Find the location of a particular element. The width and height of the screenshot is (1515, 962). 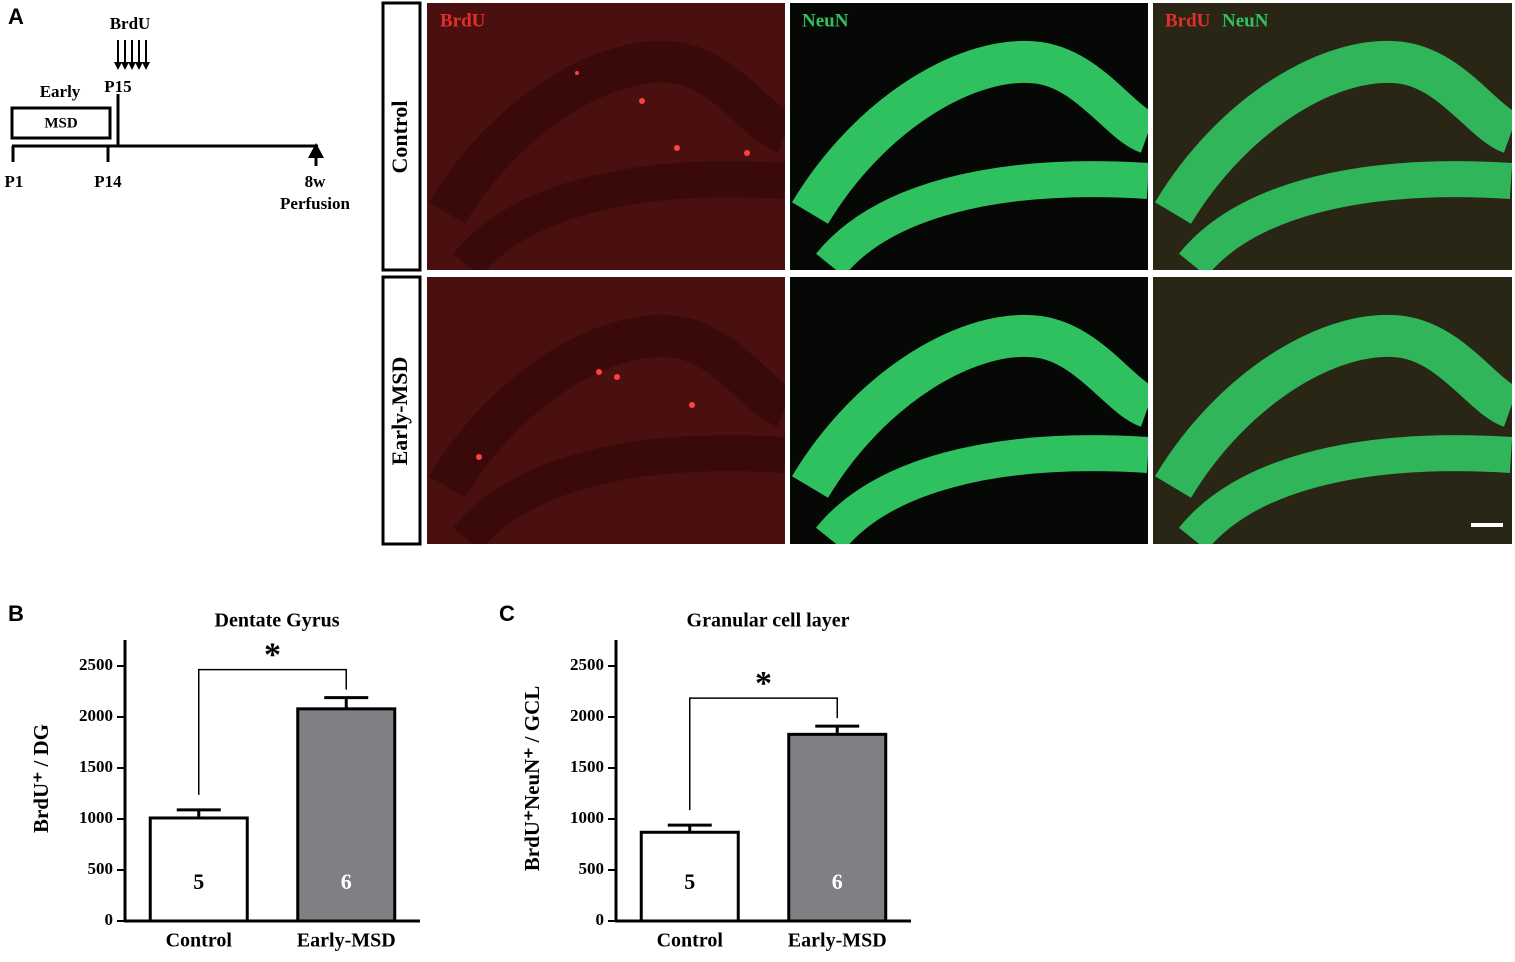

p1-label: P1 is located at coordinates (14, 181).